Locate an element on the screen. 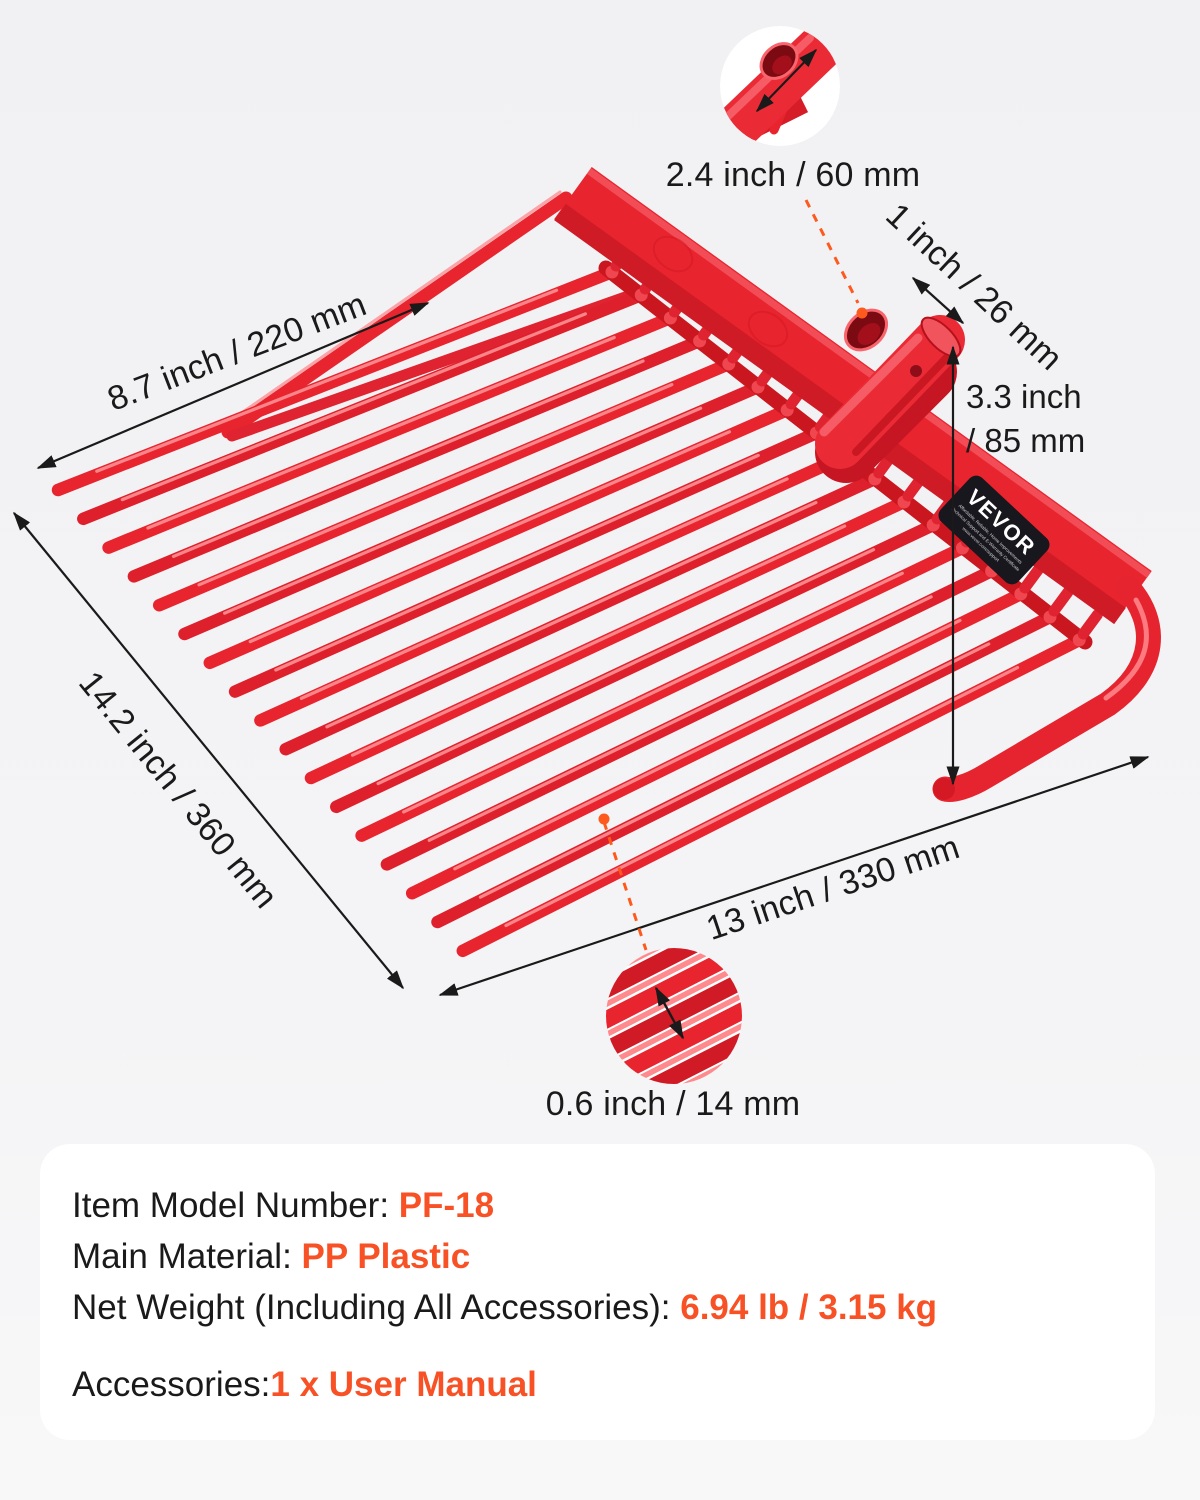  socket-height-line-1: 3.3 inch is located at coordinates (1024, 396).